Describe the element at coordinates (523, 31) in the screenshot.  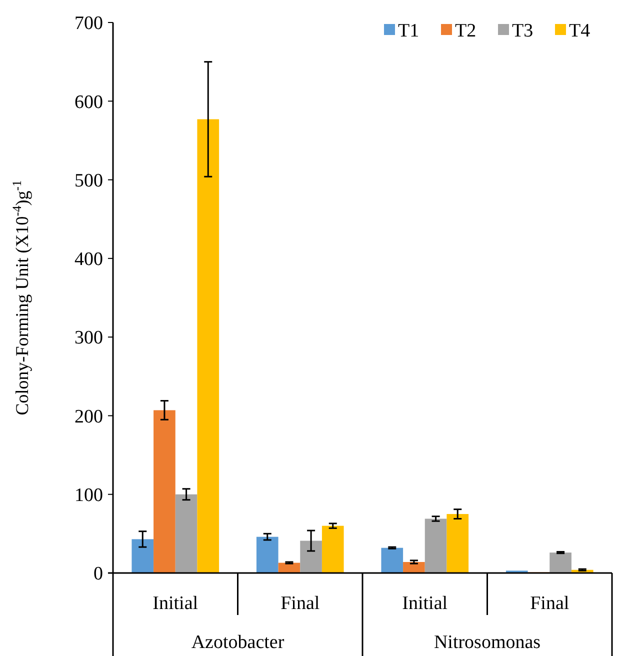
I see `legend-label: T3` at that location.